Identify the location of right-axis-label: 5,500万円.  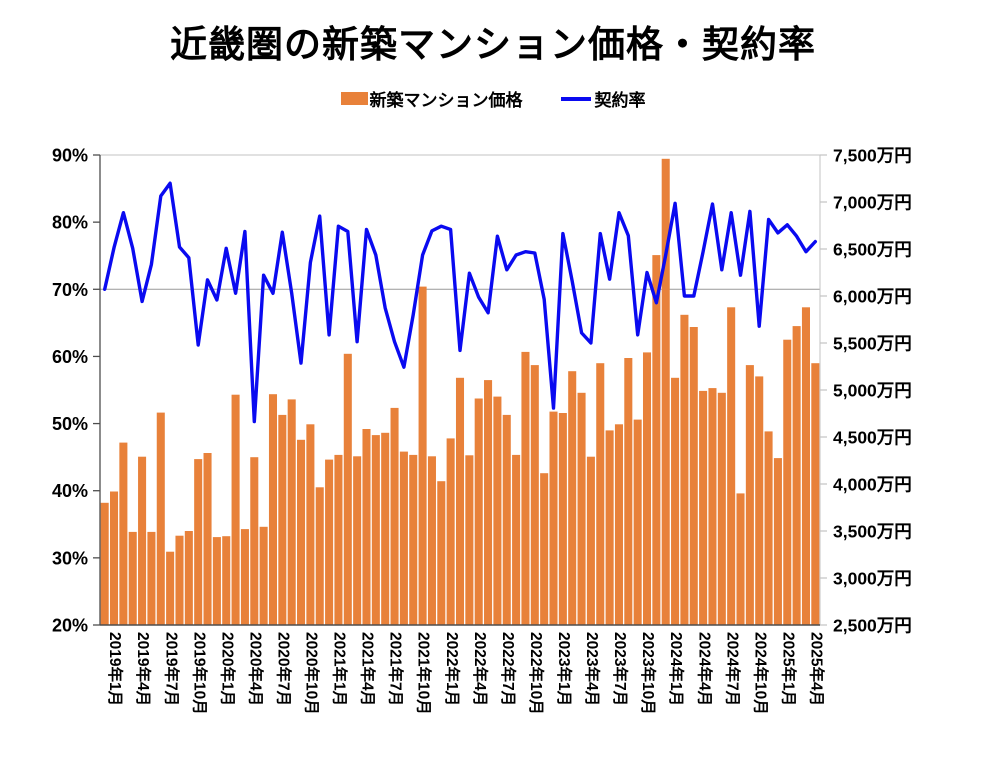
(872, 344).